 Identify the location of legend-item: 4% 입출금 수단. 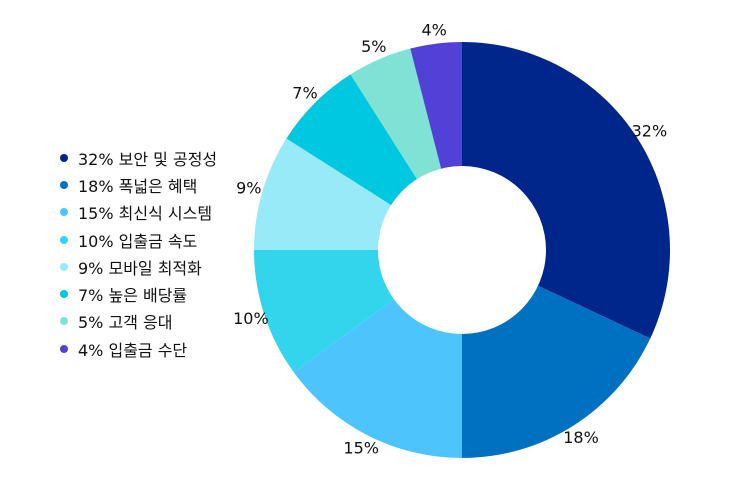
(138, 348).